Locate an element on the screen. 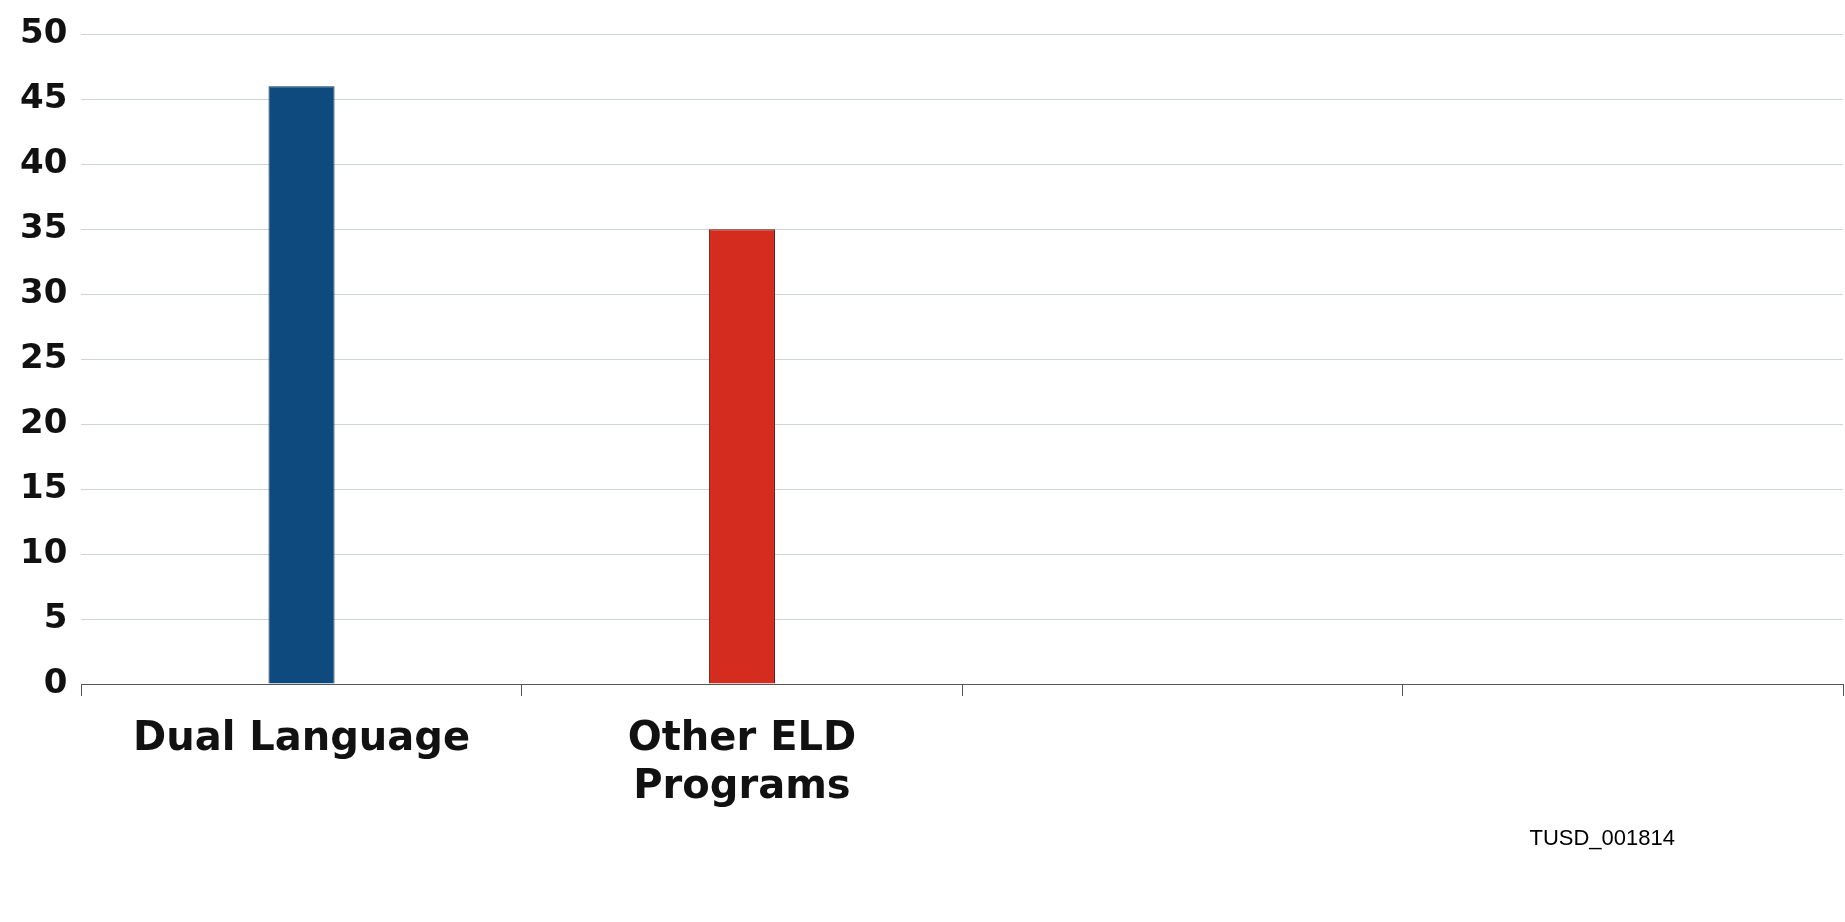 The width and height of the screenshot is (1845, 922). y-tick-label: 0 is located at coordinates (55, 680).